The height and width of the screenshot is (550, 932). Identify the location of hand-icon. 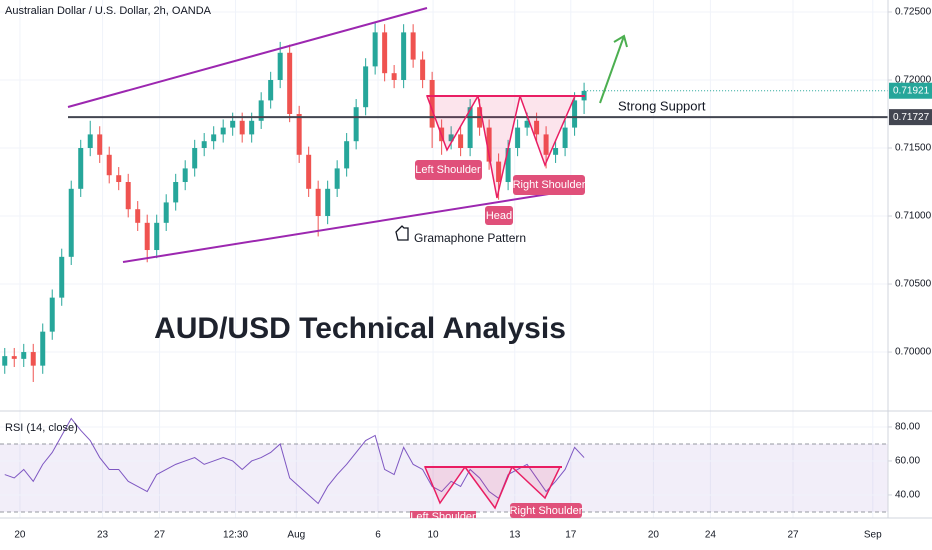
(402, 233).